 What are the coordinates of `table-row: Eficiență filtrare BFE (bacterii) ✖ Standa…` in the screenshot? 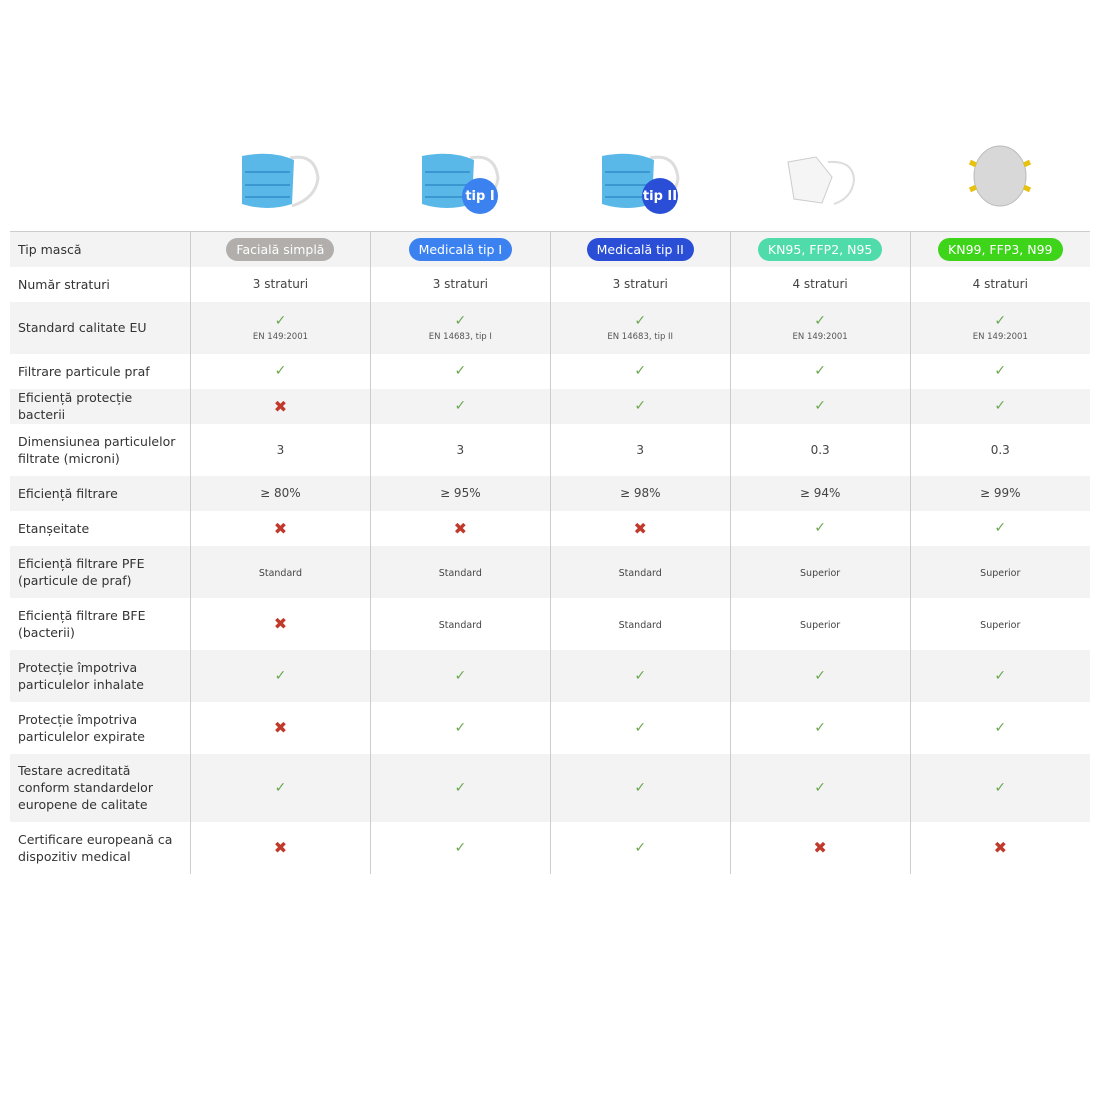 It's located at (550, 623).